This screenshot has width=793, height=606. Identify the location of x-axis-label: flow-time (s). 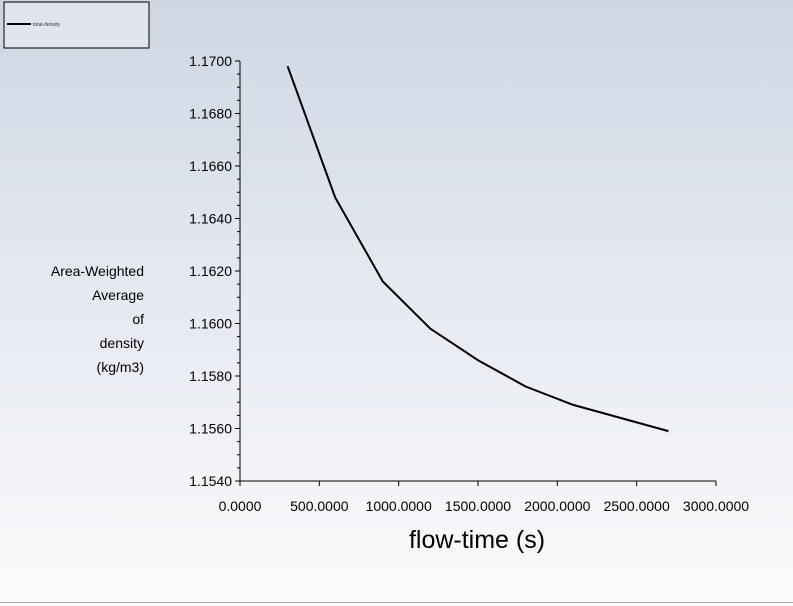
(477, 540).